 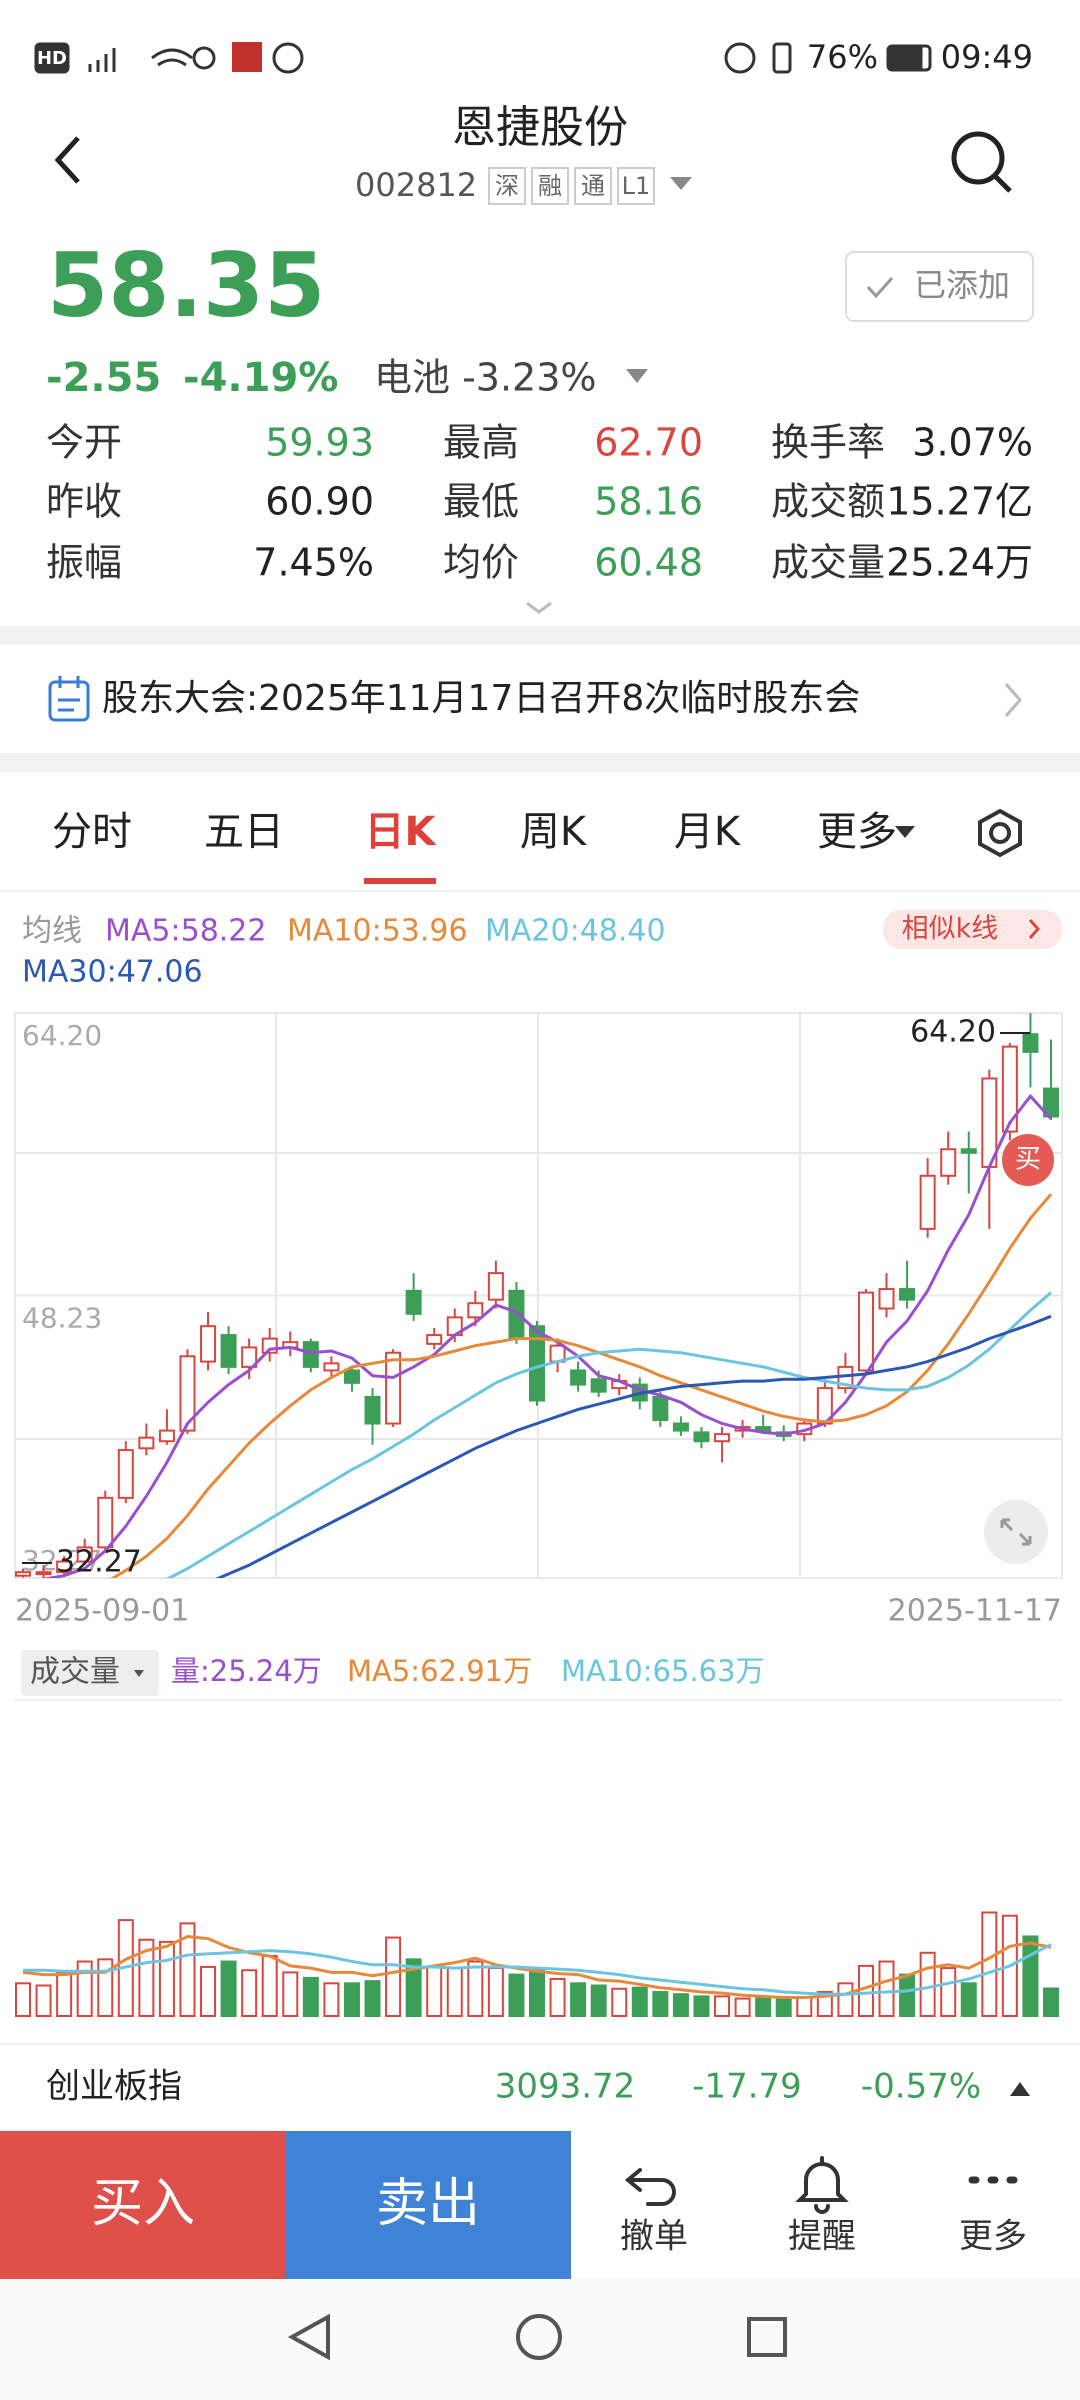 I want to click on search-button, so click(x=981, y=162).